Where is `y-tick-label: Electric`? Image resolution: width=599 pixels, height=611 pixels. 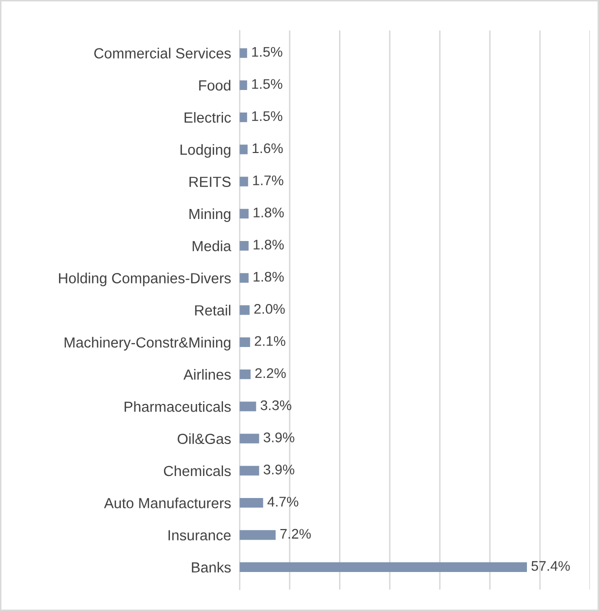
y-tick-label: Electric is located at coordinates (207, 117).